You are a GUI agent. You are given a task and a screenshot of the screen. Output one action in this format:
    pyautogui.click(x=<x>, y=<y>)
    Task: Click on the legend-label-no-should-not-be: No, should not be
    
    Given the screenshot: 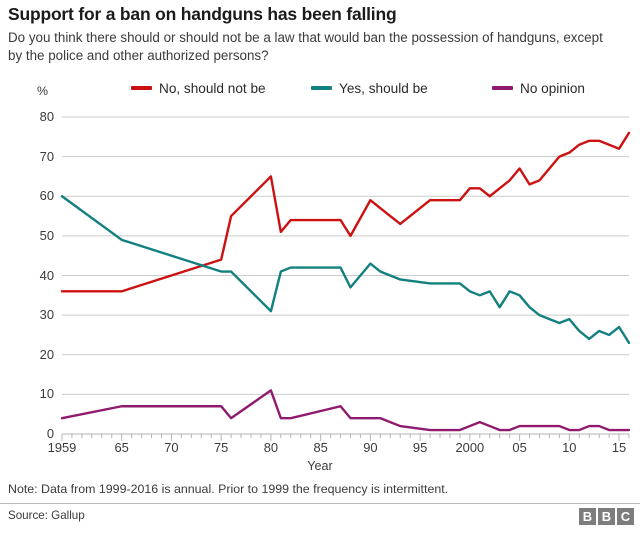 What is the action you would take?
    pyautogui.click(x=212, y=88)
    